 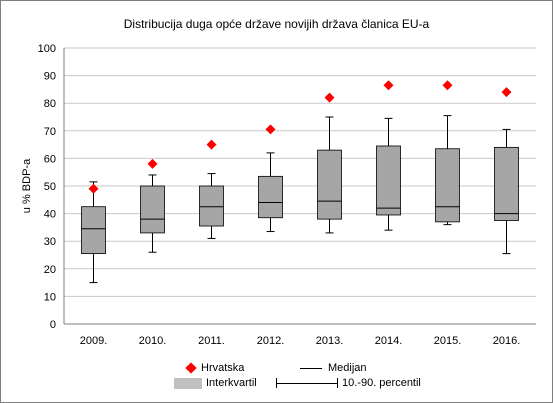 What do you see at coordinates (231, 383) in the screenshot?
I see `legend-label-interkvartil: Interkvartil` at bounding box center [231, 383].